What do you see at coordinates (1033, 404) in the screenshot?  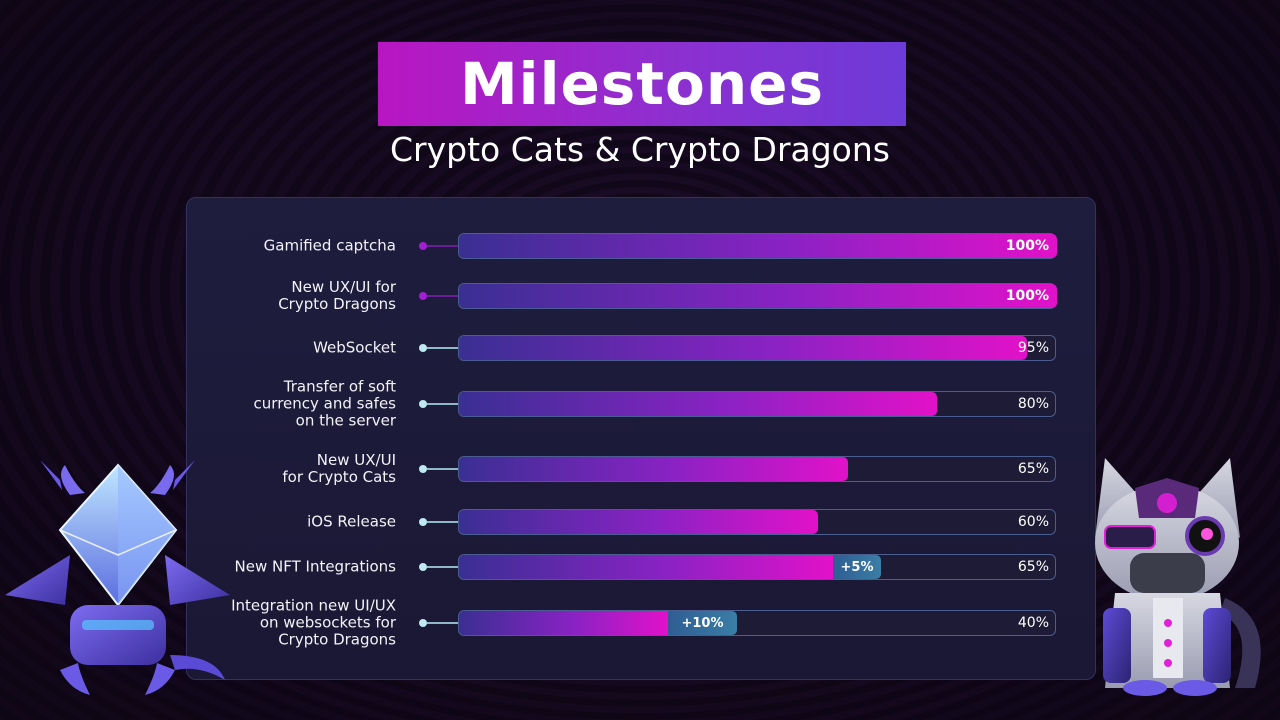 I see `percent-label: 80%` at bounding box center [1033, 404].